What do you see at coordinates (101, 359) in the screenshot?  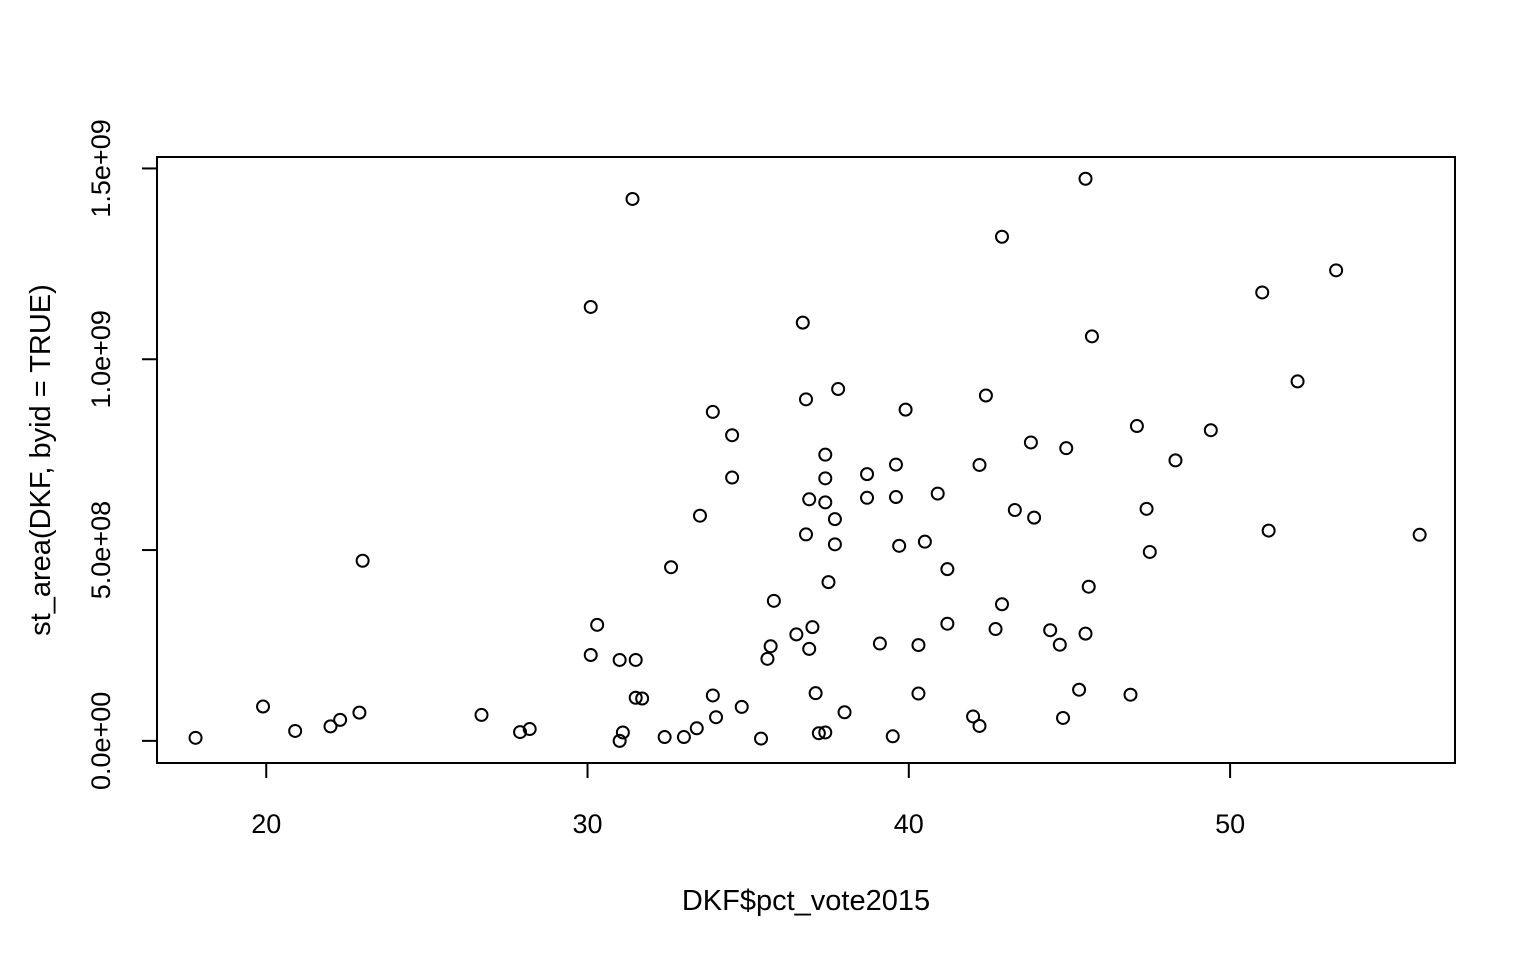 I see `y-tick-label: 1.0e+09` at bounding box center [101, 359].